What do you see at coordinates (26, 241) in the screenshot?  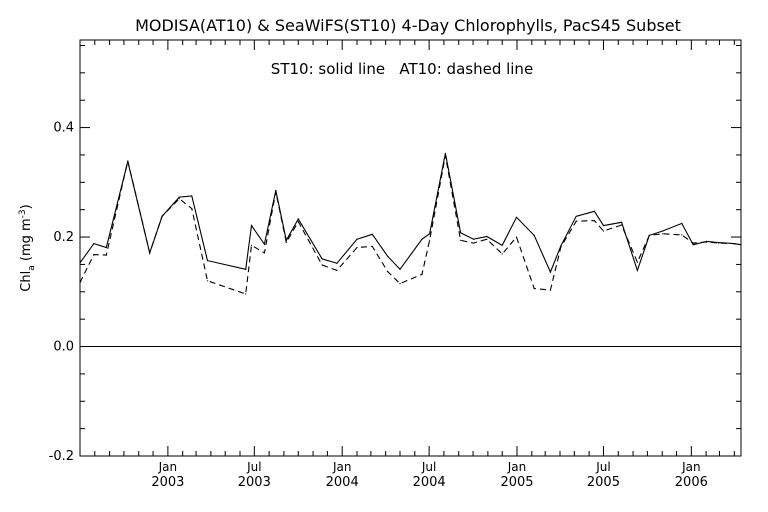 I see `y-axis-label-unit: (mg m` at bounding box center [26, 241].